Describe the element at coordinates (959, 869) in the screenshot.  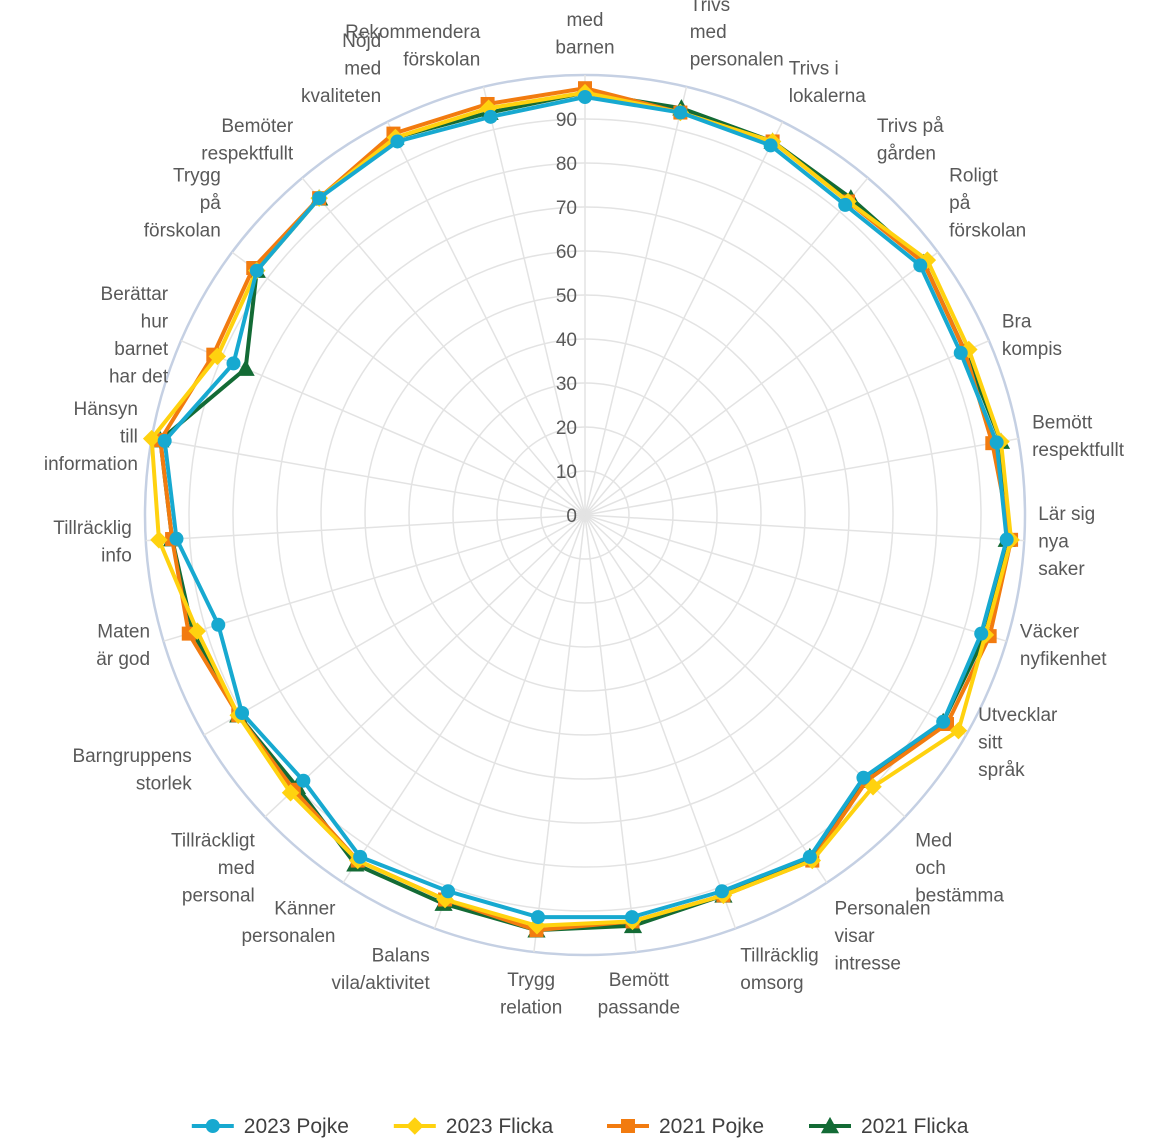
I see `category-label: Med och bestämma` at that location.